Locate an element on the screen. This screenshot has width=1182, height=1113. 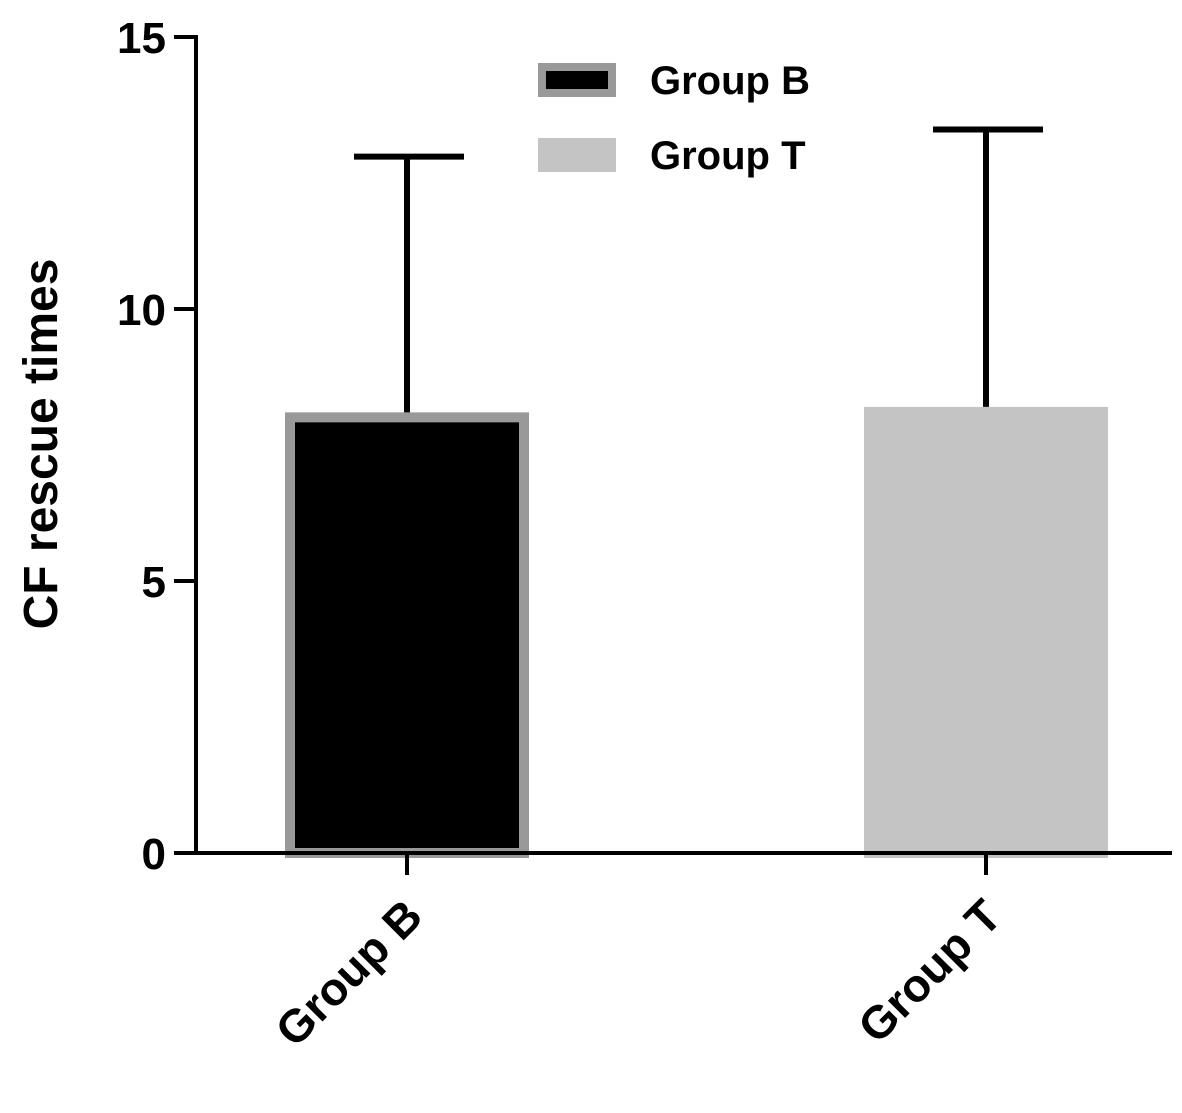
legend-label: Group B is located at coordinates (730, 81).